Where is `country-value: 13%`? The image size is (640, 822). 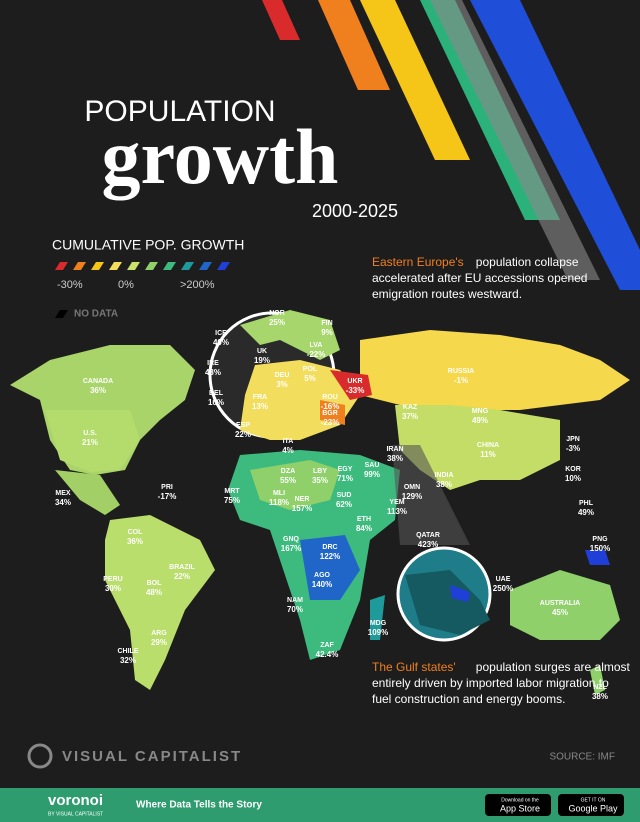 country-value: 13% is located at coordinates (260, 406).